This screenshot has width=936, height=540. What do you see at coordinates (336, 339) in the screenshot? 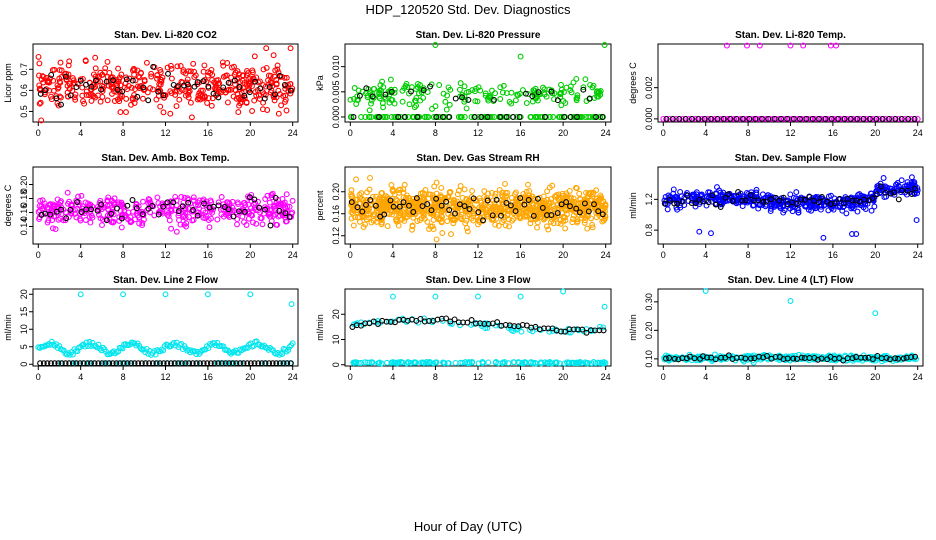
I see `y-tick-label: 10` at bounding box center [336, 339].